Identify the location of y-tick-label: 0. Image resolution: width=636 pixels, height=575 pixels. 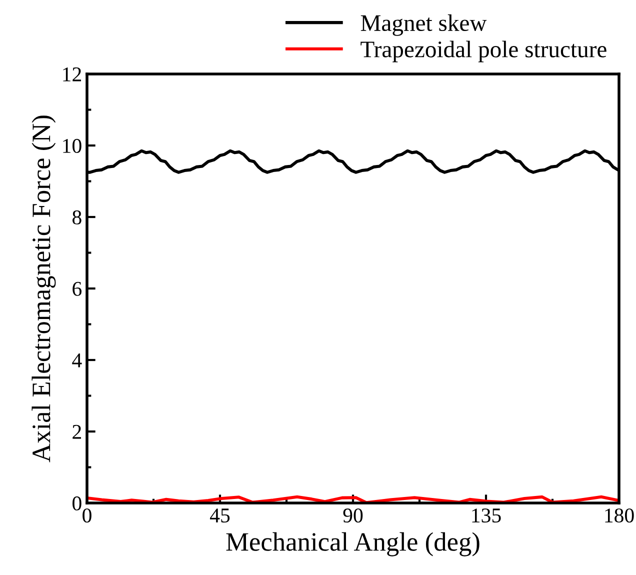
(77, 503).